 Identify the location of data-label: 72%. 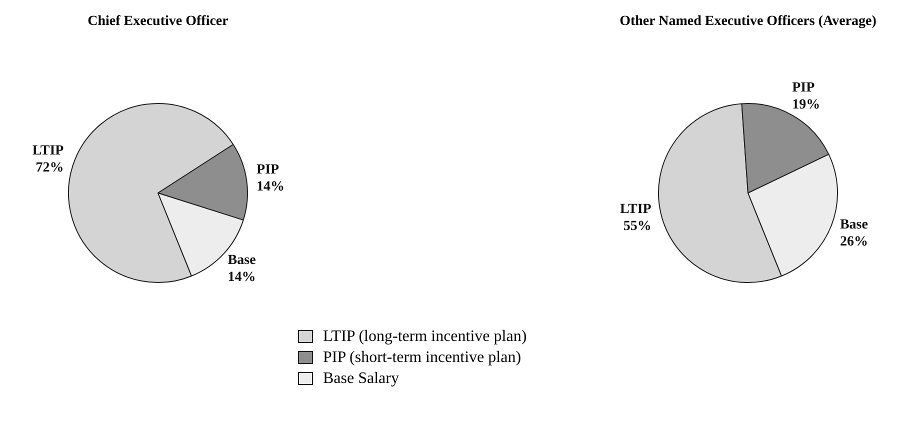
(50, 168).